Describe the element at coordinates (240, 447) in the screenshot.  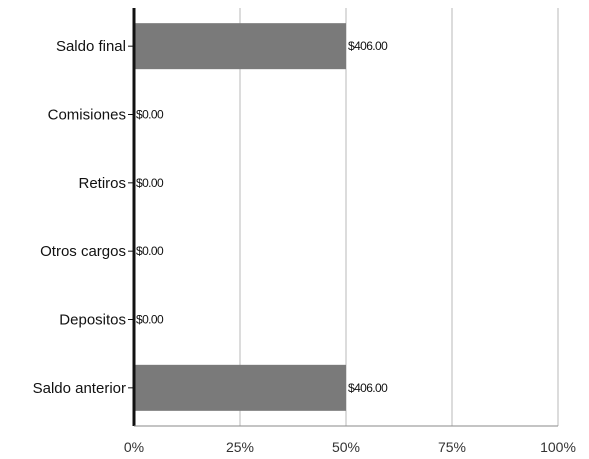
I see `x-tick-label: 25%` at that location.